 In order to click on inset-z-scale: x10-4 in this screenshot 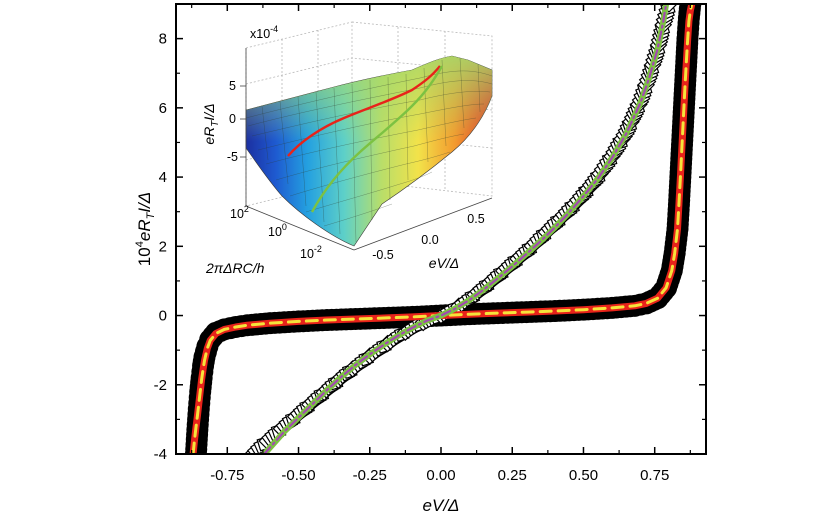, I will do `click(264, 32)`.